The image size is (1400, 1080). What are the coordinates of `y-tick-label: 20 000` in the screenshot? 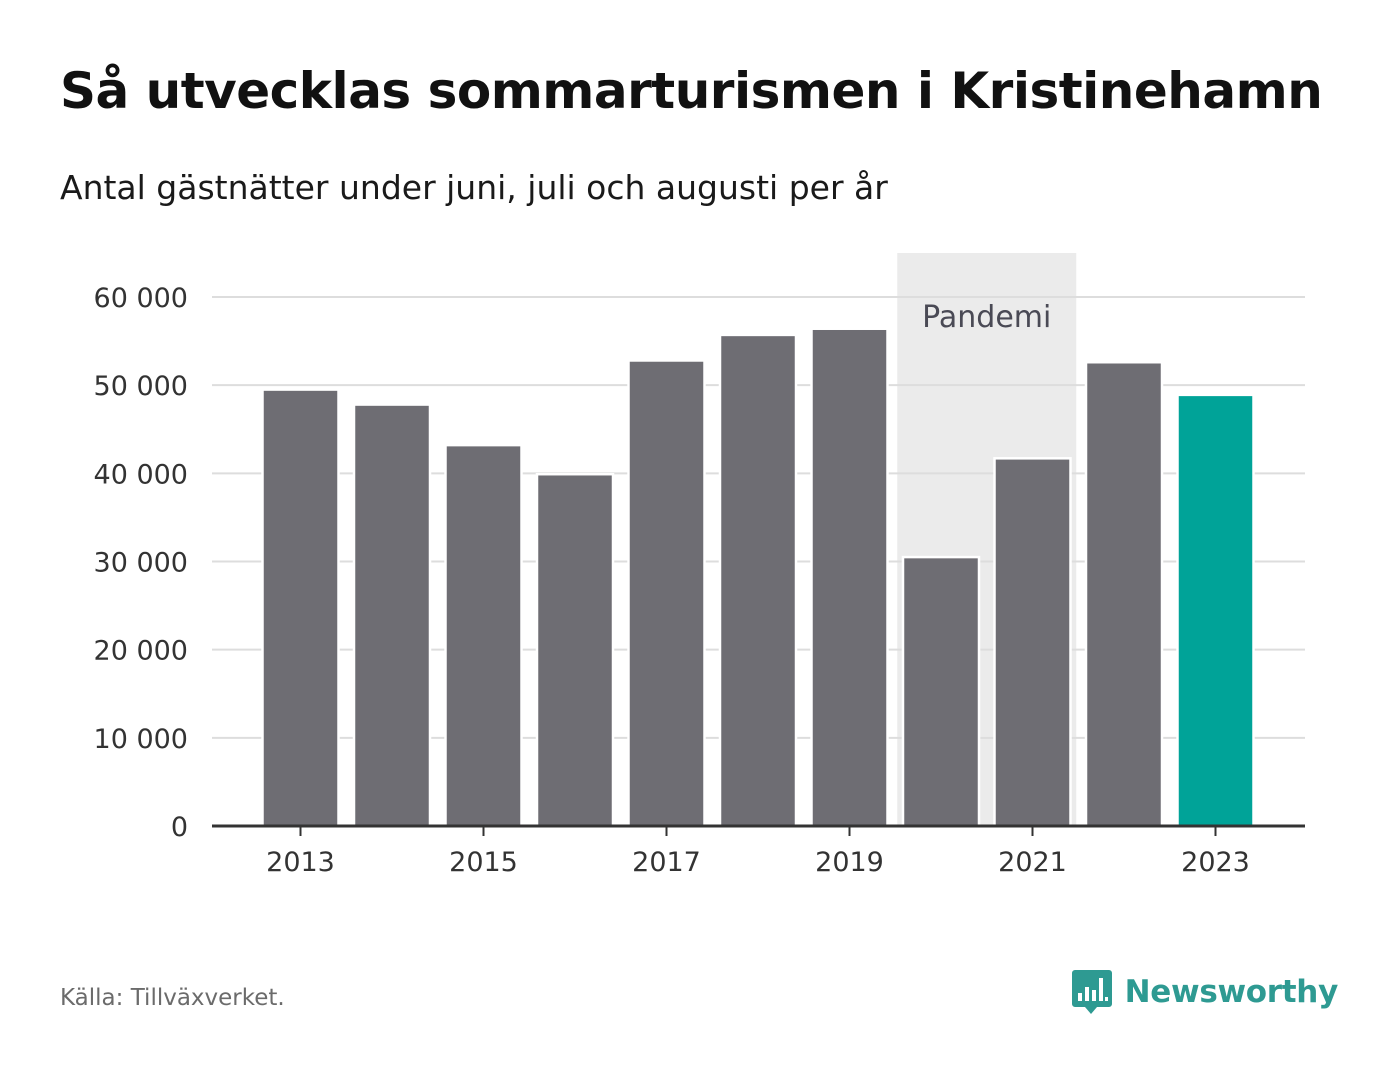 It's located at (141, 651).